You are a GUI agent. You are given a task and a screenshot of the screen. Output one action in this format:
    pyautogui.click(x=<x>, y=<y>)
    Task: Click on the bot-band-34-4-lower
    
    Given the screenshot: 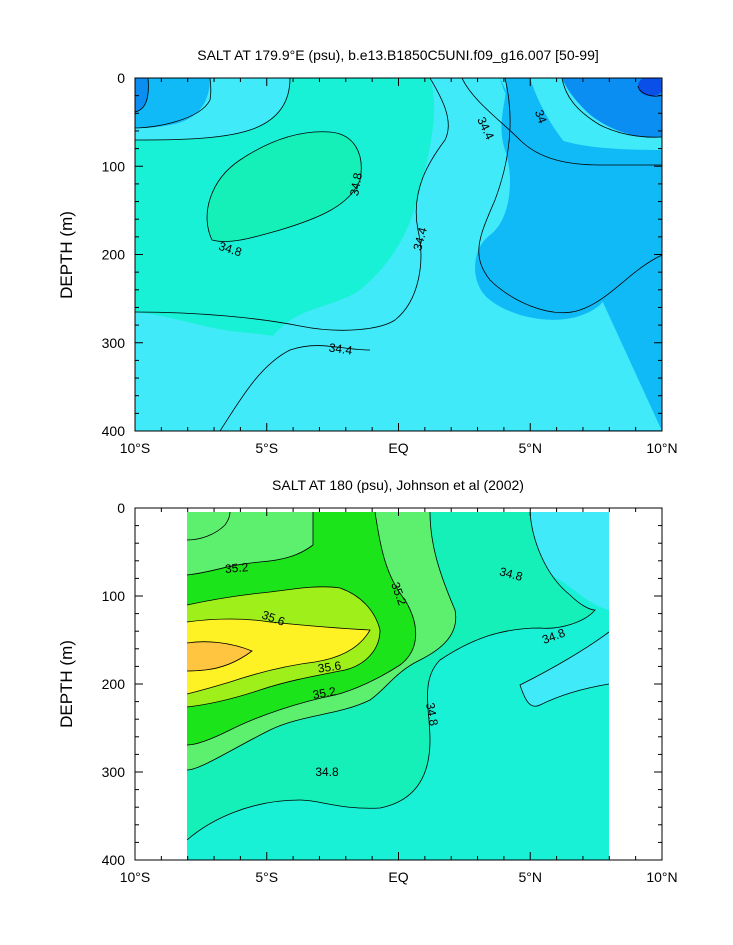 What is the action you would take?
    pyautogui.click(x=564, y=669)
    